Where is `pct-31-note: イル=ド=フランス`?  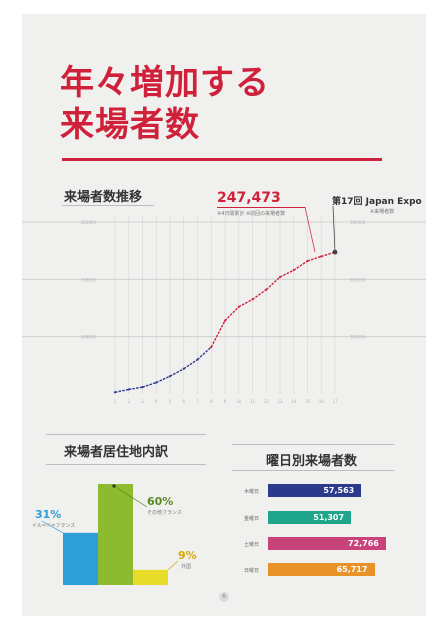 pct-31-note: イル=ド=フランス is located at coordinates (54, 526).